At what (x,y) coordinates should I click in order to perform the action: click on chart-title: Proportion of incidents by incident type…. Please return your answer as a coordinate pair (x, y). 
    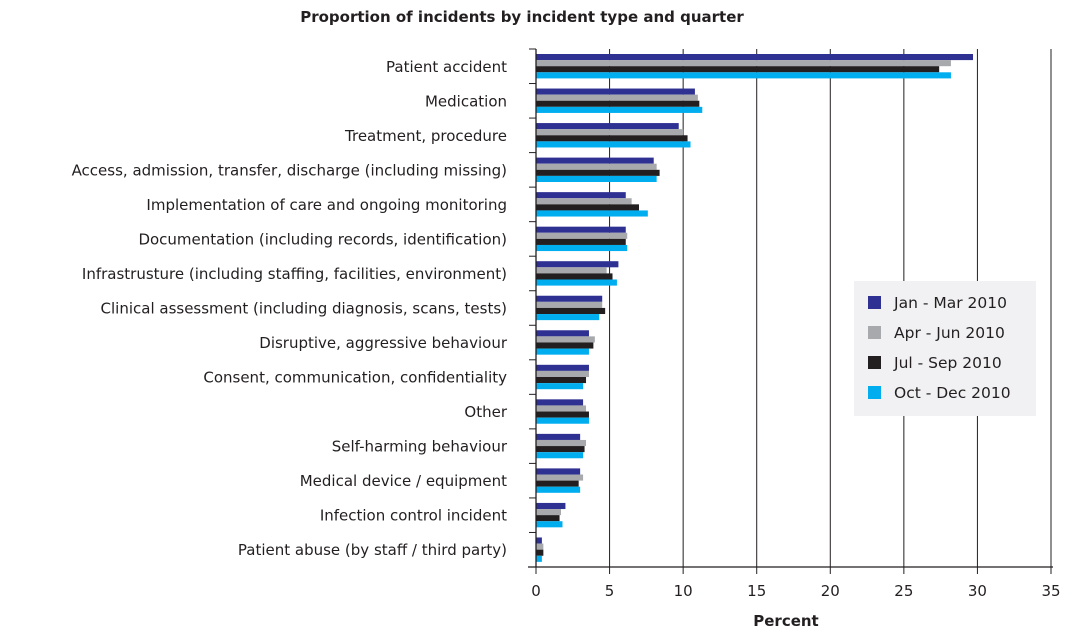
    Looking at the image, I should click on (522, 17).